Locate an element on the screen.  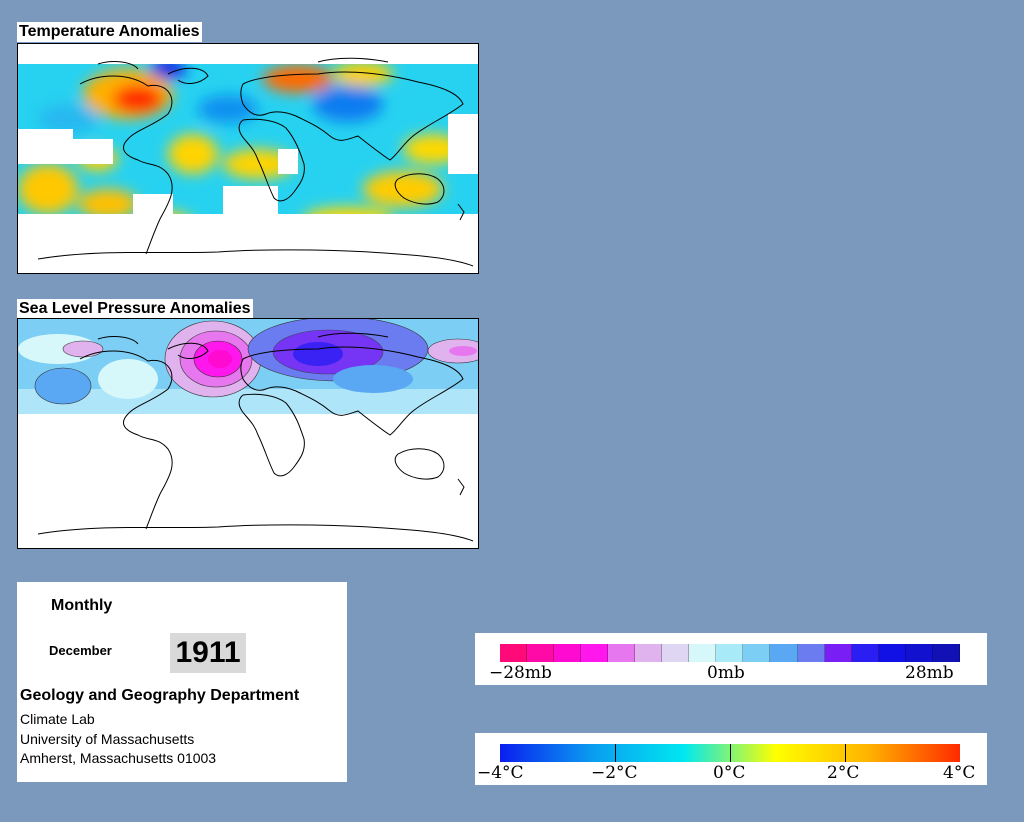
pressure-label-min: −28mb is located at coordinates (520, 673).